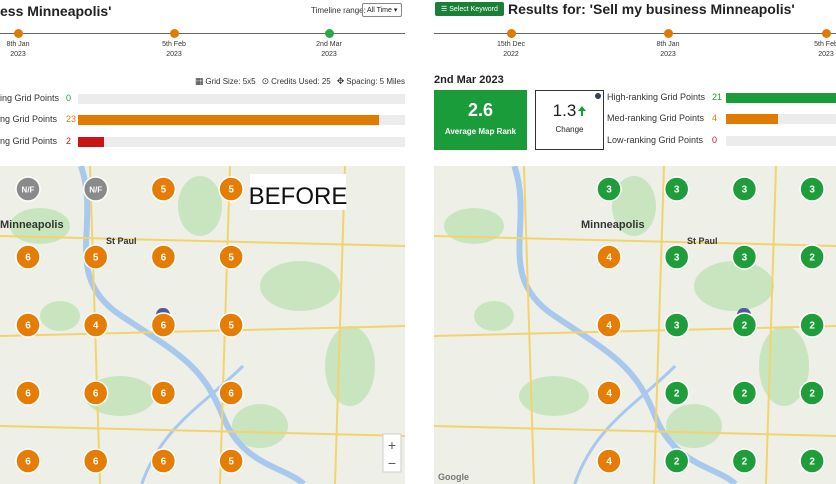 The image size is (836, 484). I want to click on place-label: St Paul, so click(702, 241).